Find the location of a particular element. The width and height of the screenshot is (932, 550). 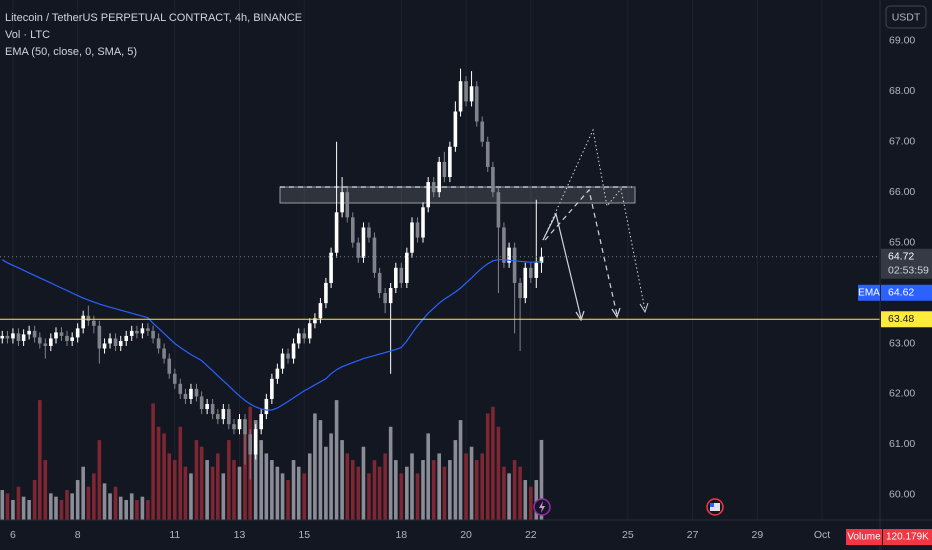

y-tick-label: 60.00 is located at coordinates (902, 495).